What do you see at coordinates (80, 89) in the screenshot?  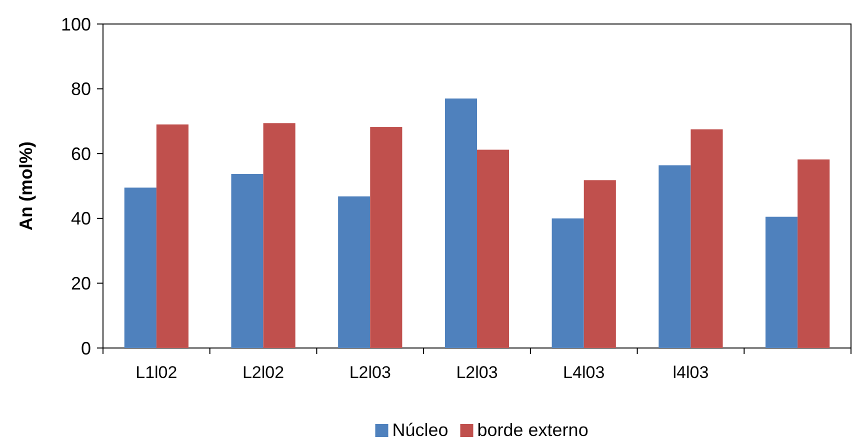 I see `y-tick-label: 80` at bounding box center [80, 89].